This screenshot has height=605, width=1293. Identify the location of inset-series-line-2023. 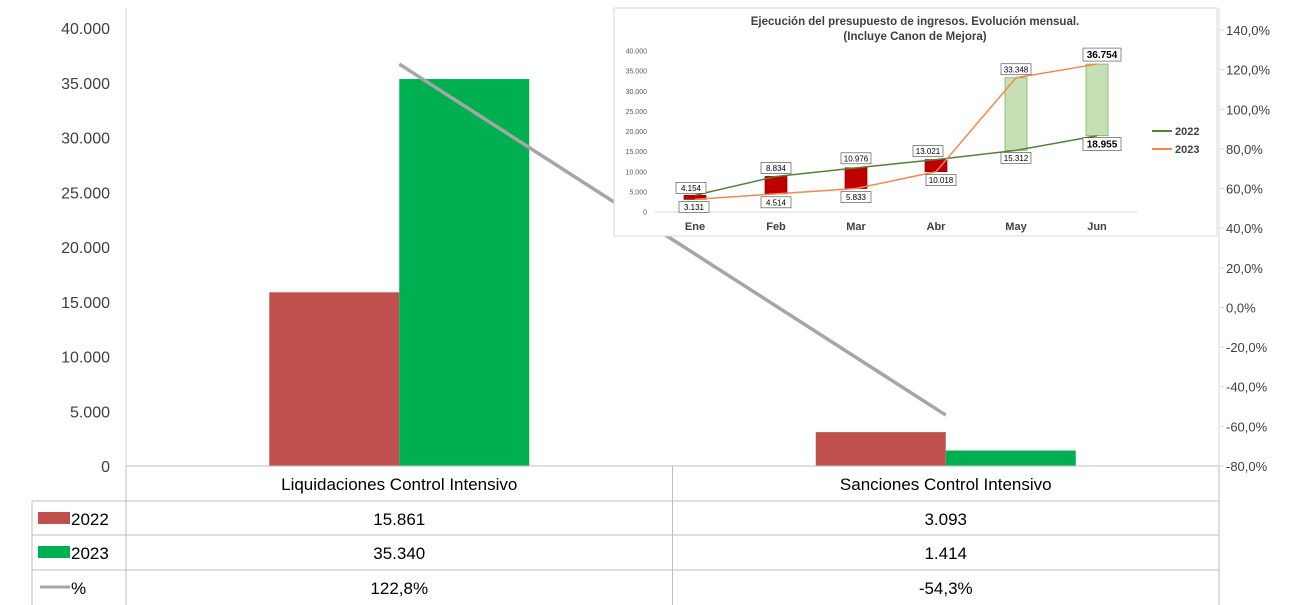
(896, 132).